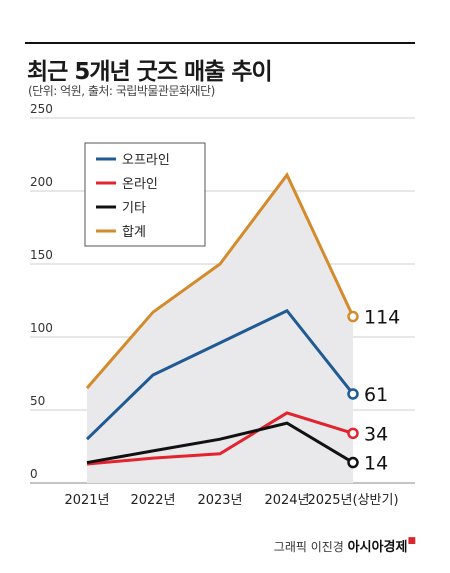 This screenshot has height=573, width=450. I want to click on series-line-온라인, so click(220, 438).